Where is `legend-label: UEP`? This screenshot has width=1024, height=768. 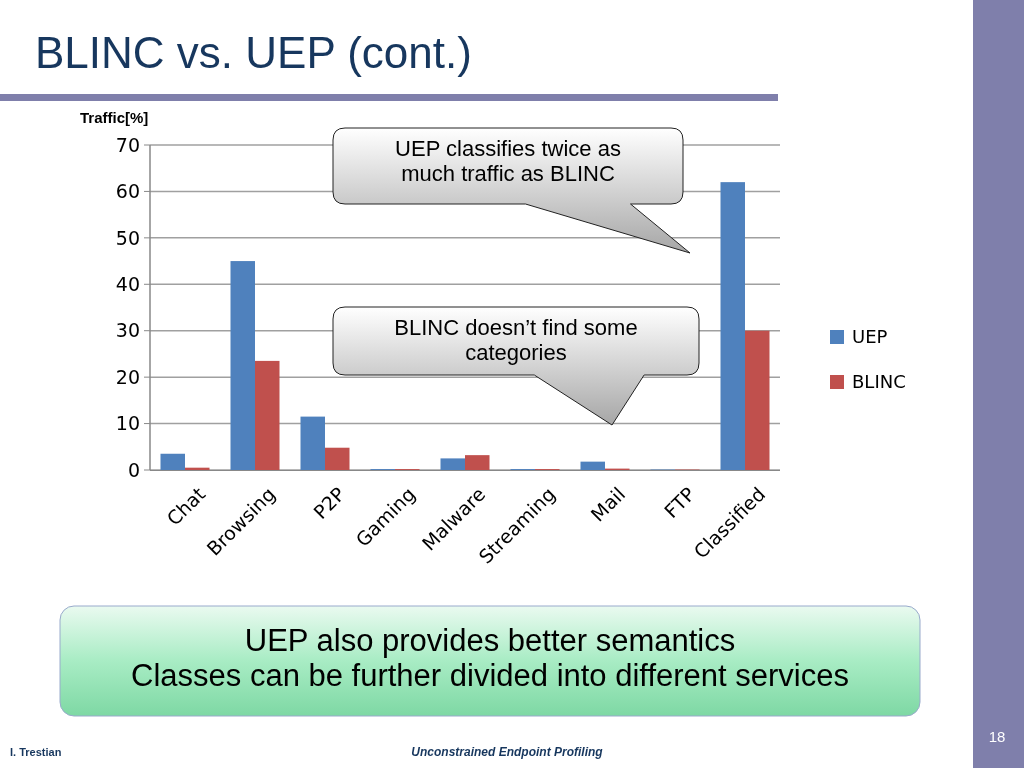 legend-label: UEP is located at coordinates (870, 337).